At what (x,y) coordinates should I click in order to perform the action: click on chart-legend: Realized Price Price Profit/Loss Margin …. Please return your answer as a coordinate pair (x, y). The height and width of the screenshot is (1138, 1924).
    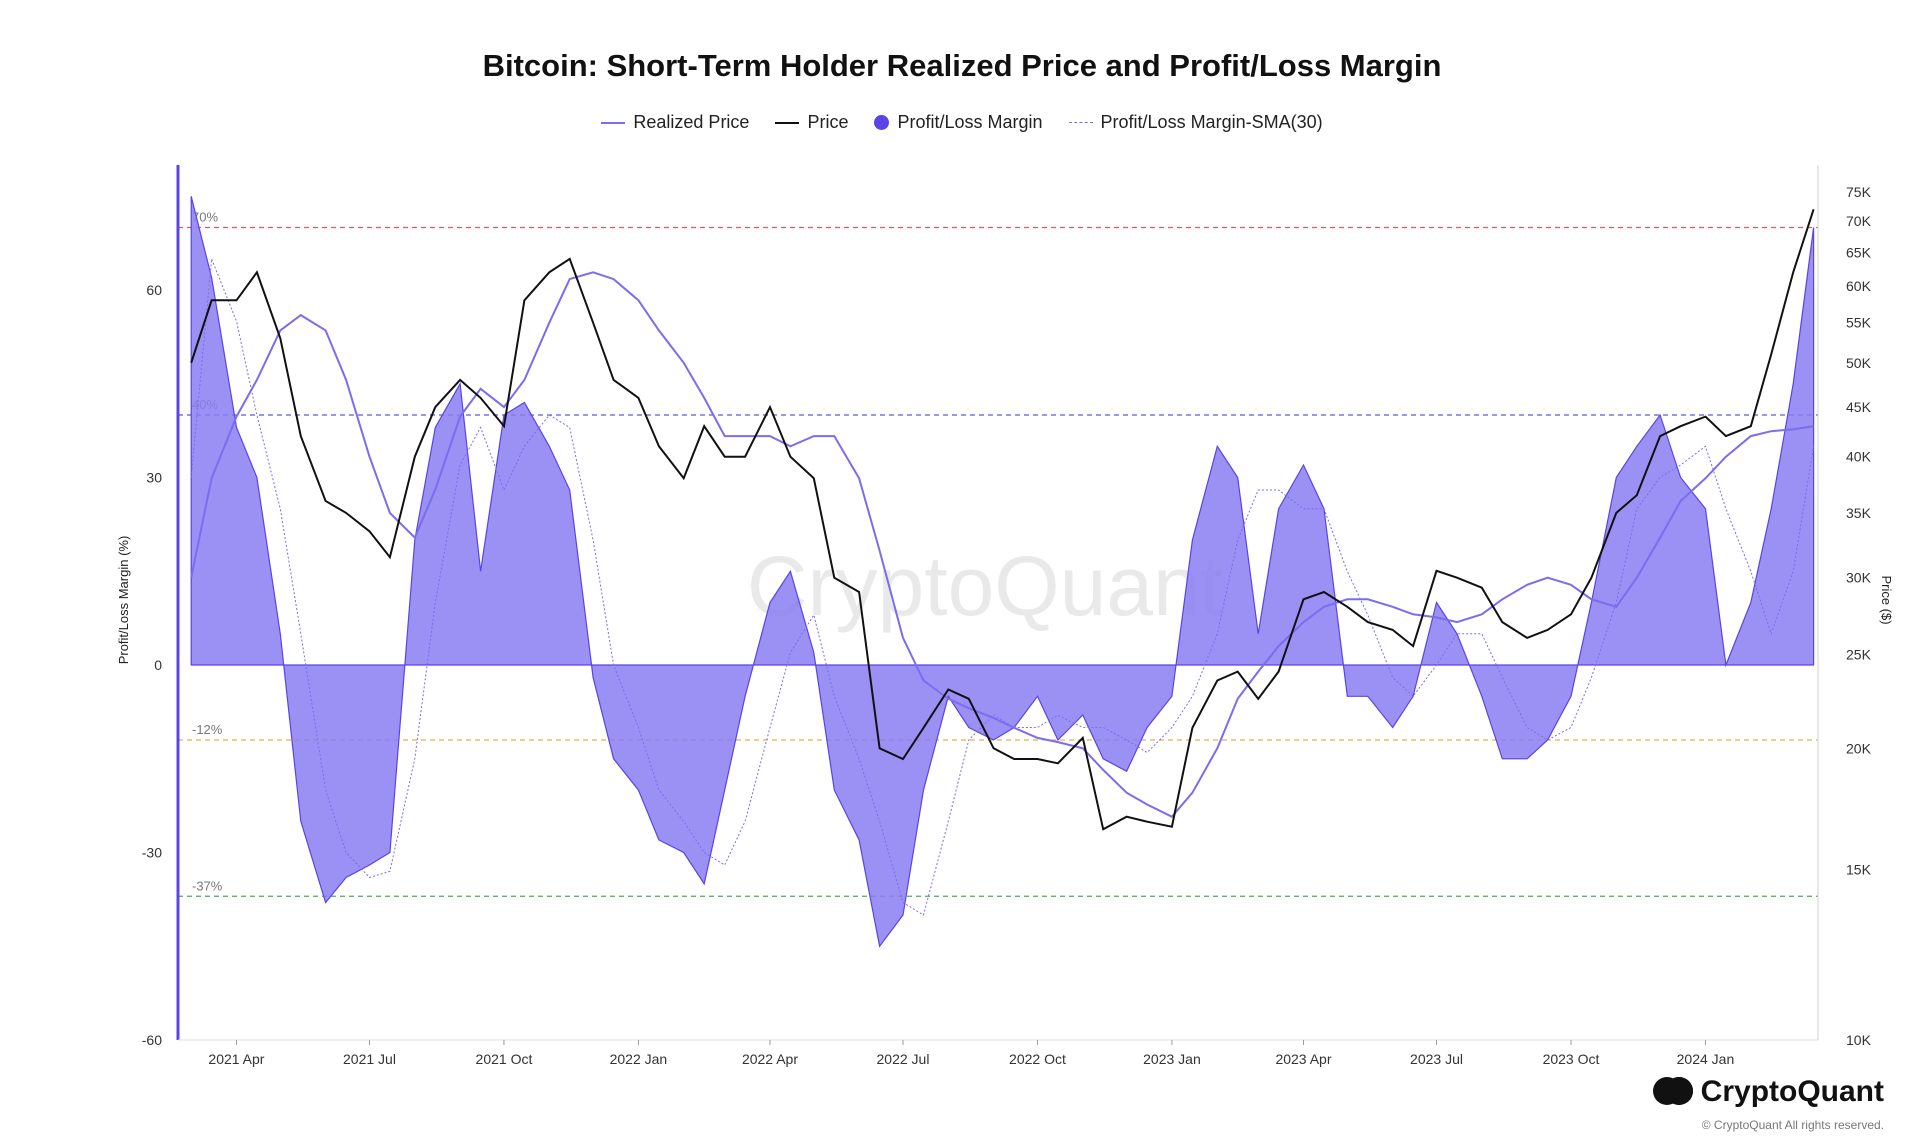
    Looking at the image, I should click on (962, 122).